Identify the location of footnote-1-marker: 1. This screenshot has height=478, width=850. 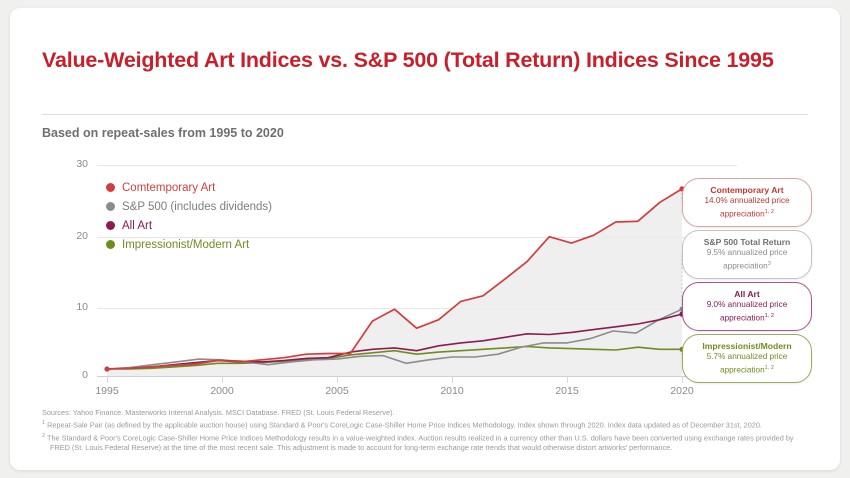
(44, 423).